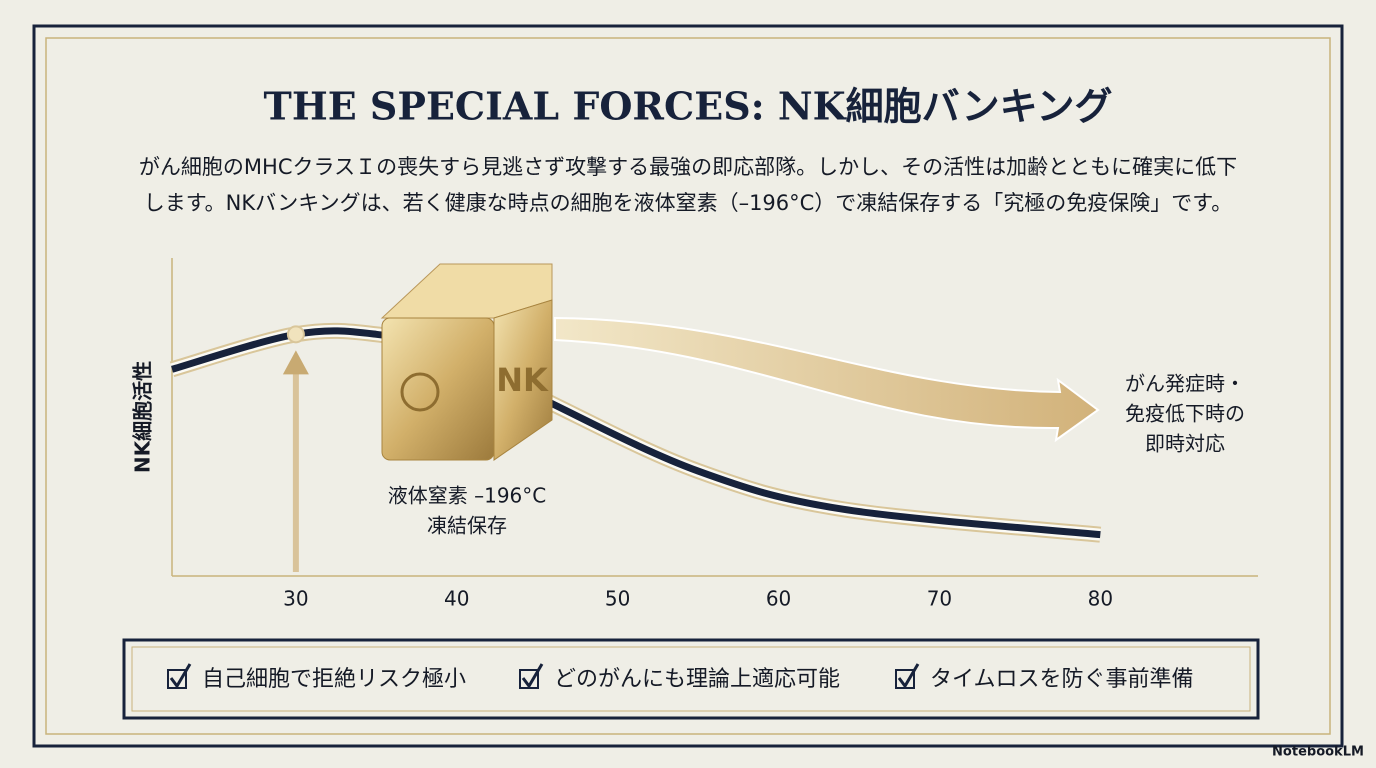 Image resolution: width=1376 pixels, height=768 pixels. I want to click on x-tick-label: 60, so click(778, 599).